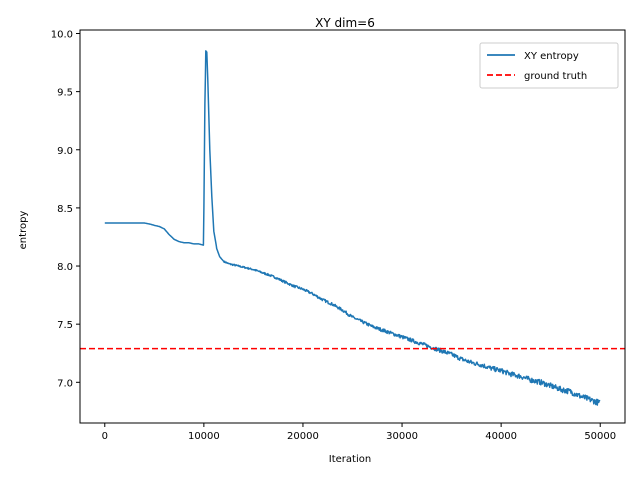 The height and width of the screenshot is (480, 640). I want to click on y-tick-label: 8.0, so click(65, 267).